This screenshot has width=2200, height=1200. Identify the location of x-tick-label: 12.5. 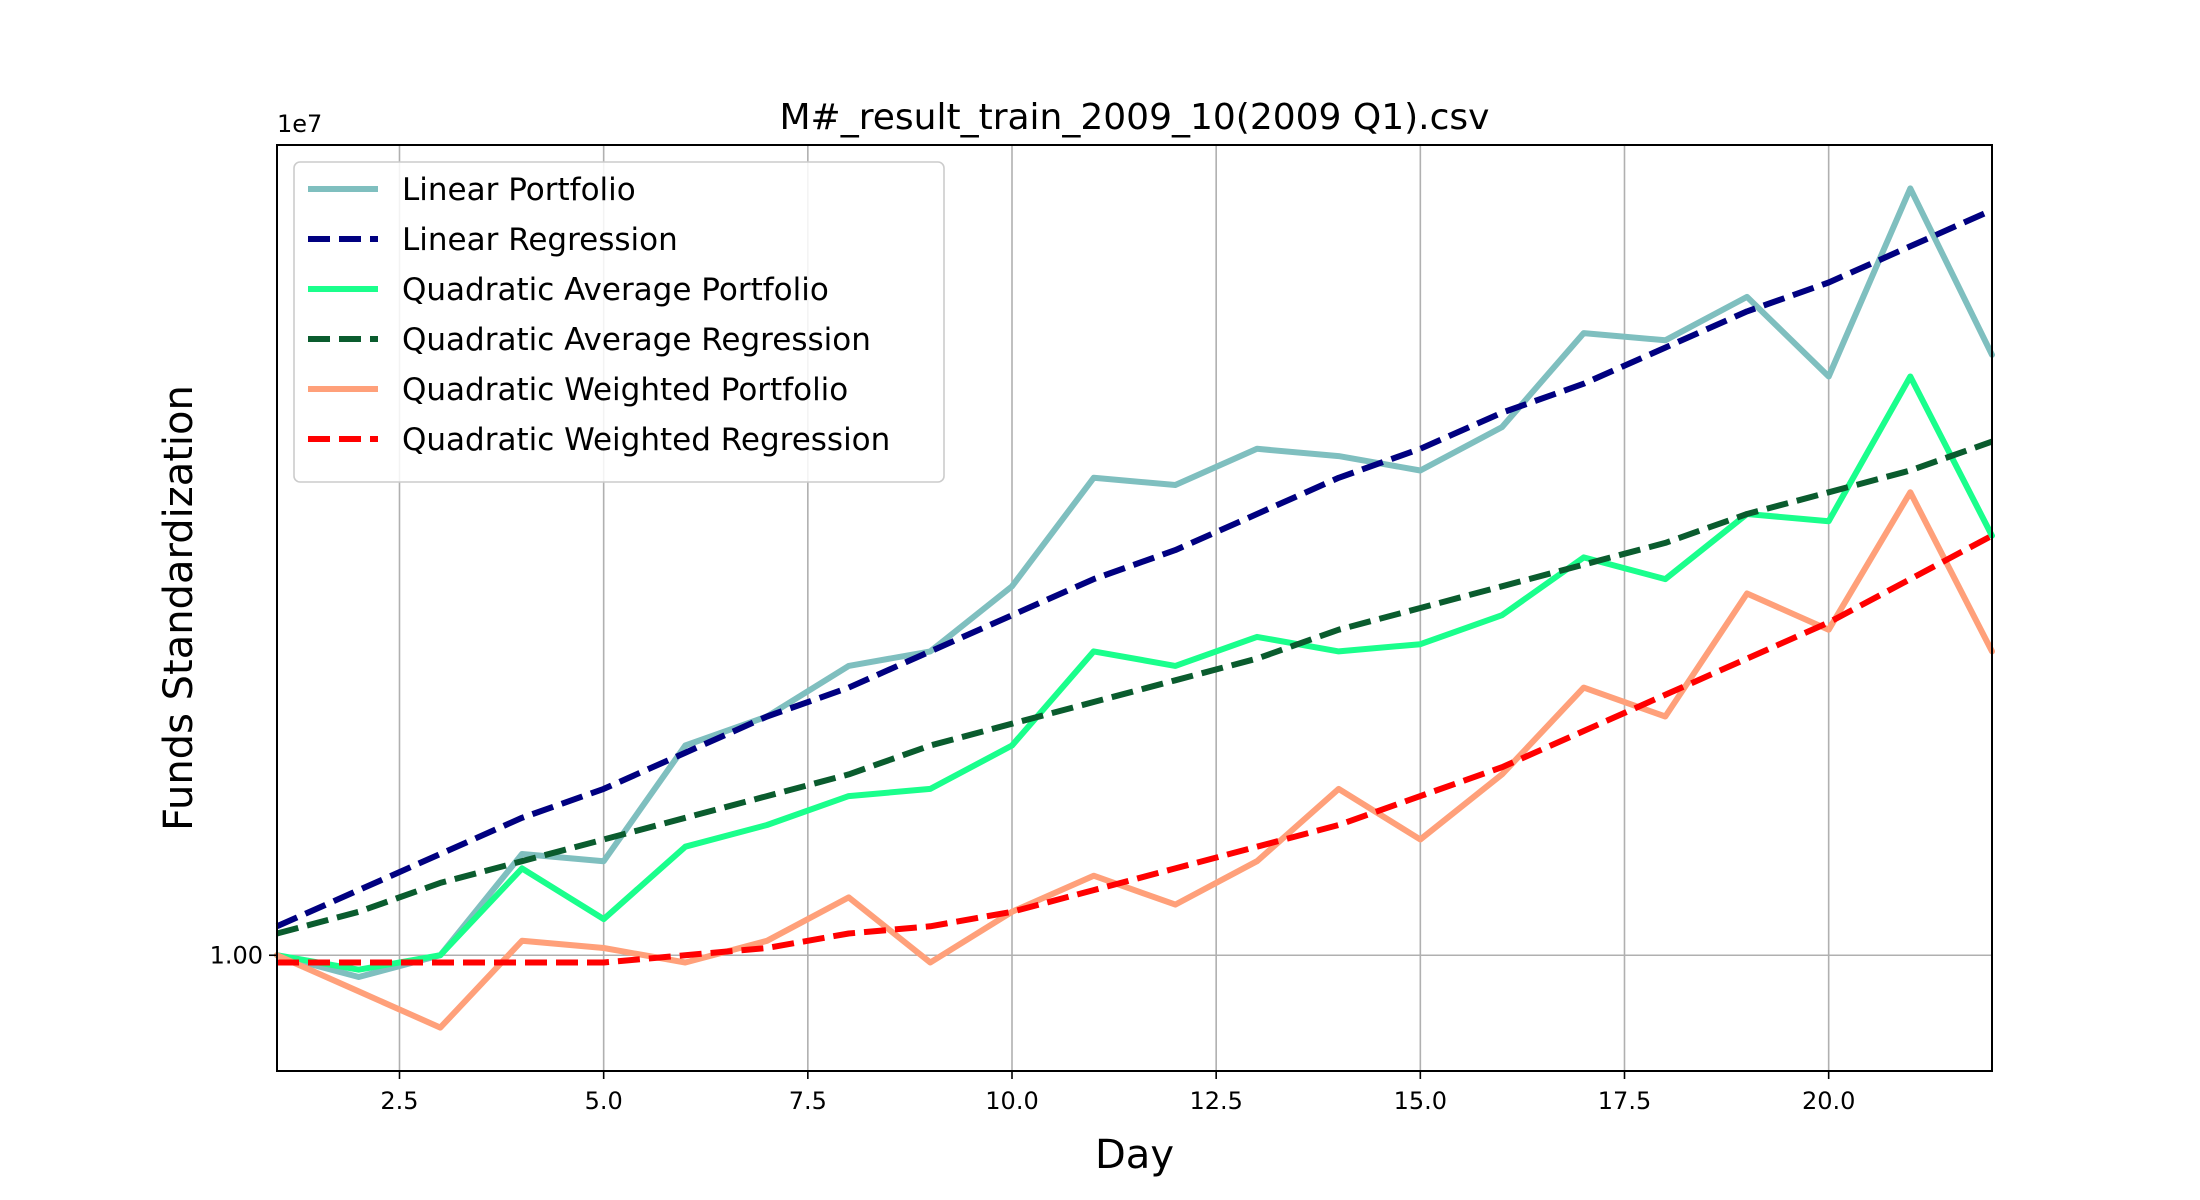
(1215, 1101).